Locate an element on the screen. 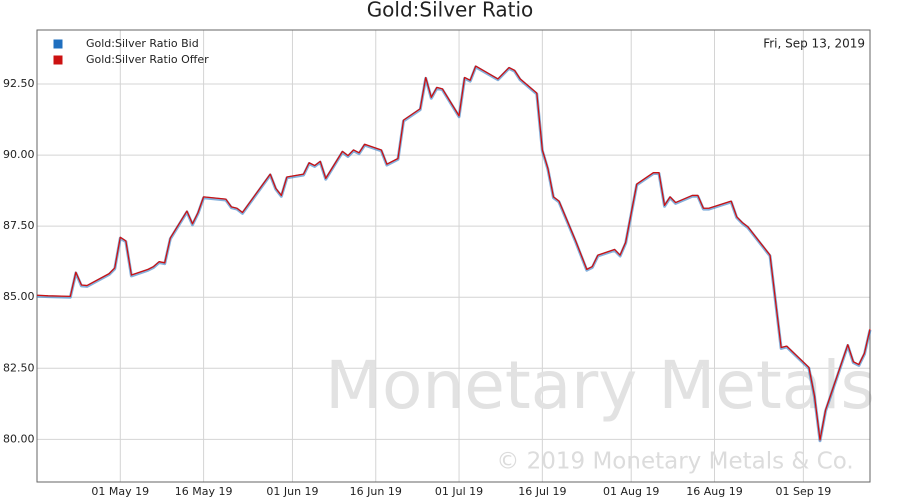  y-tick-label: 80.00 is located at coordinates (19, 438).